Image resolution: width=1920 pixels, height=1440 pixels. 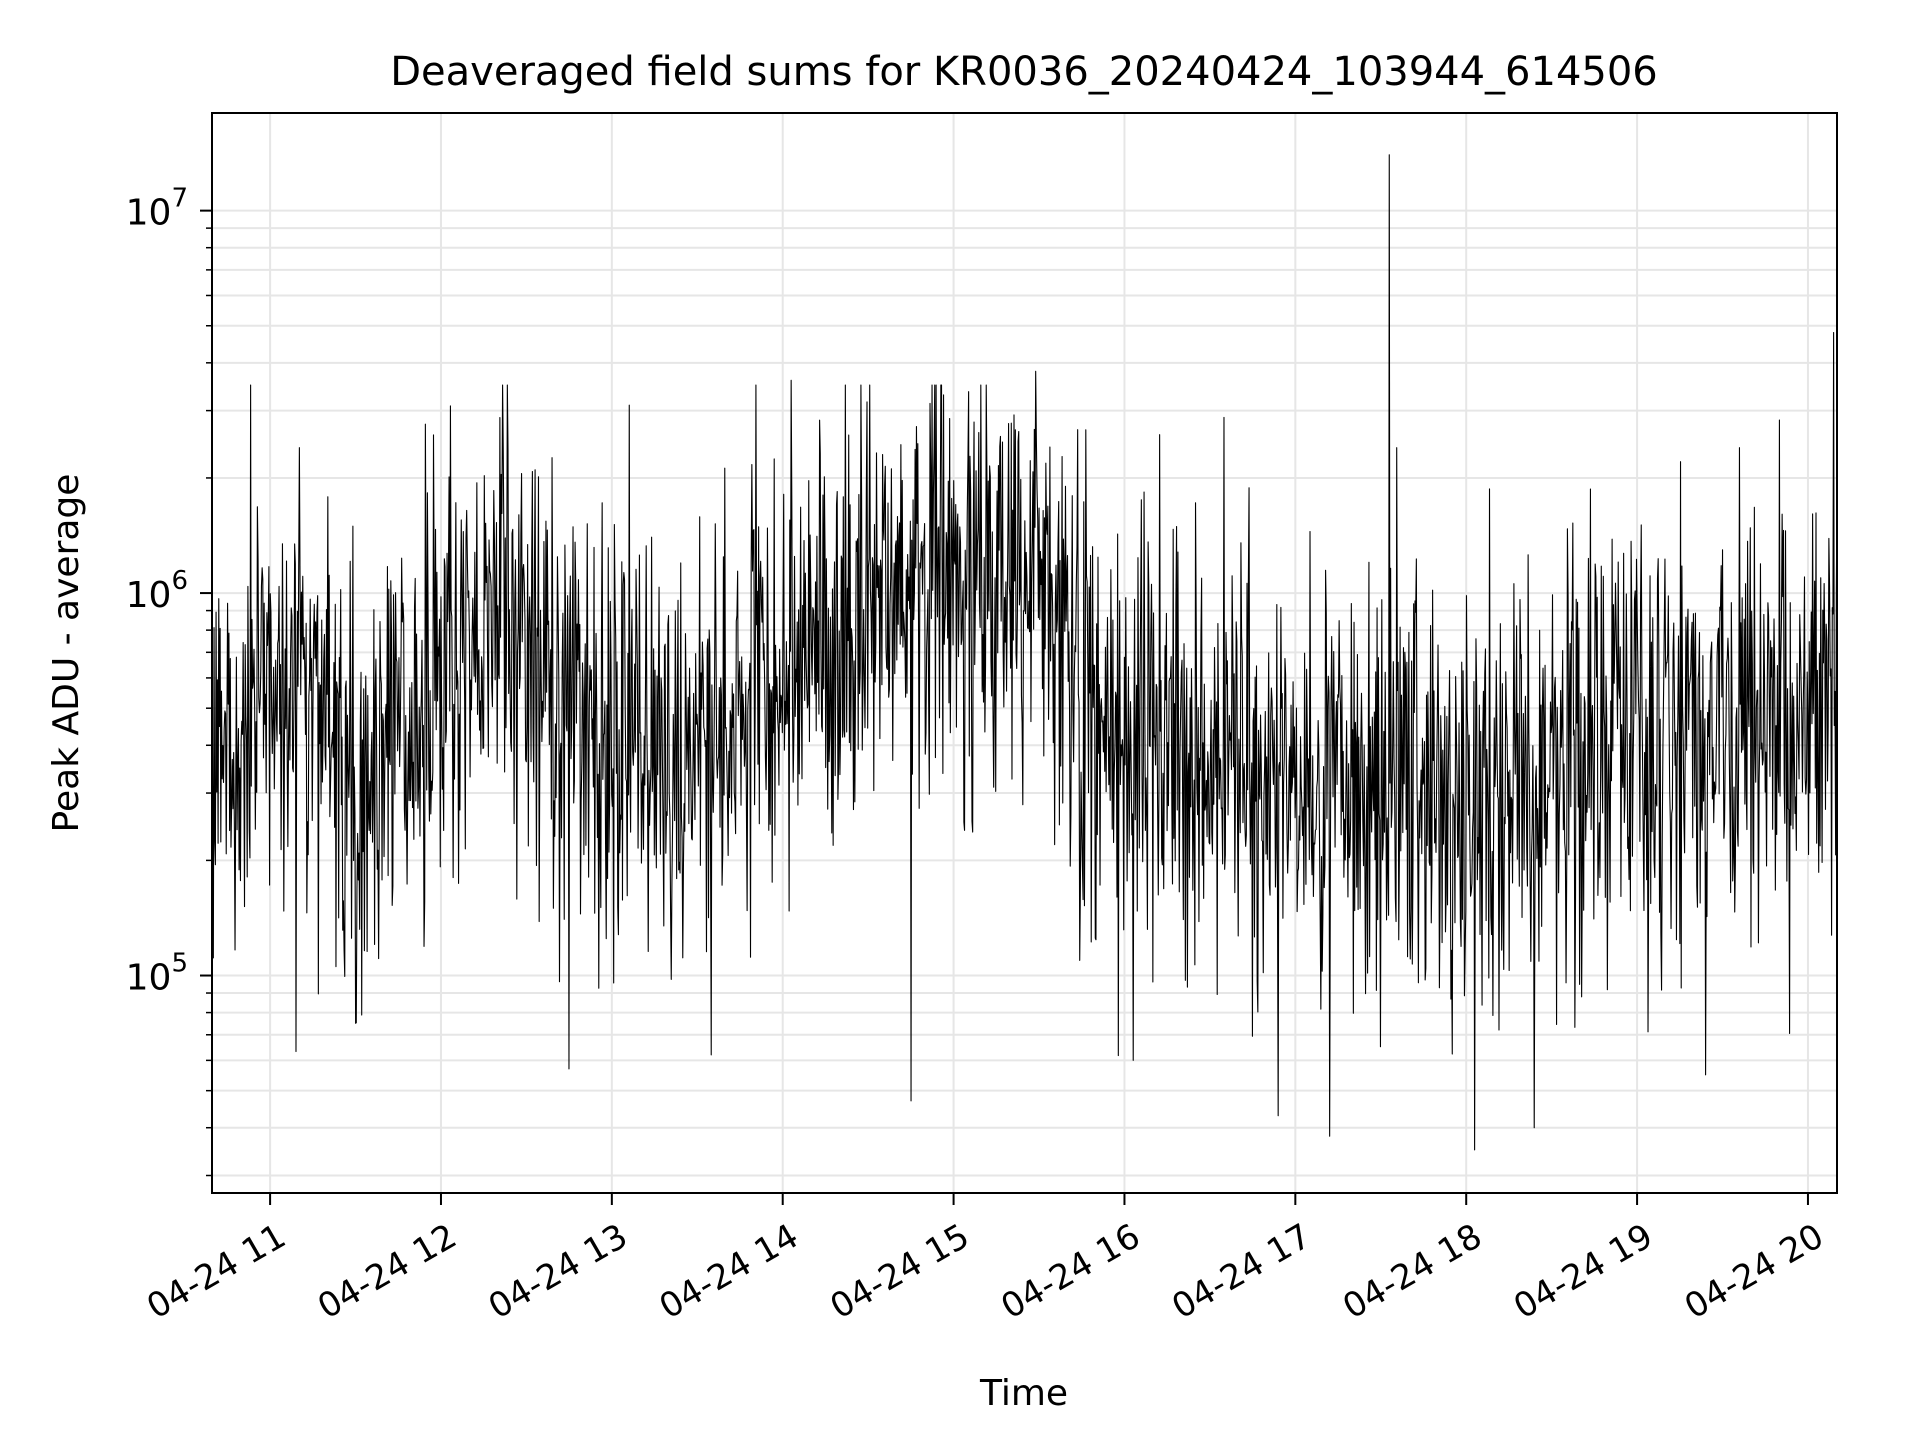 I want to click on x-tick-label: 04-24 18, so click(x=1412, y=1271).